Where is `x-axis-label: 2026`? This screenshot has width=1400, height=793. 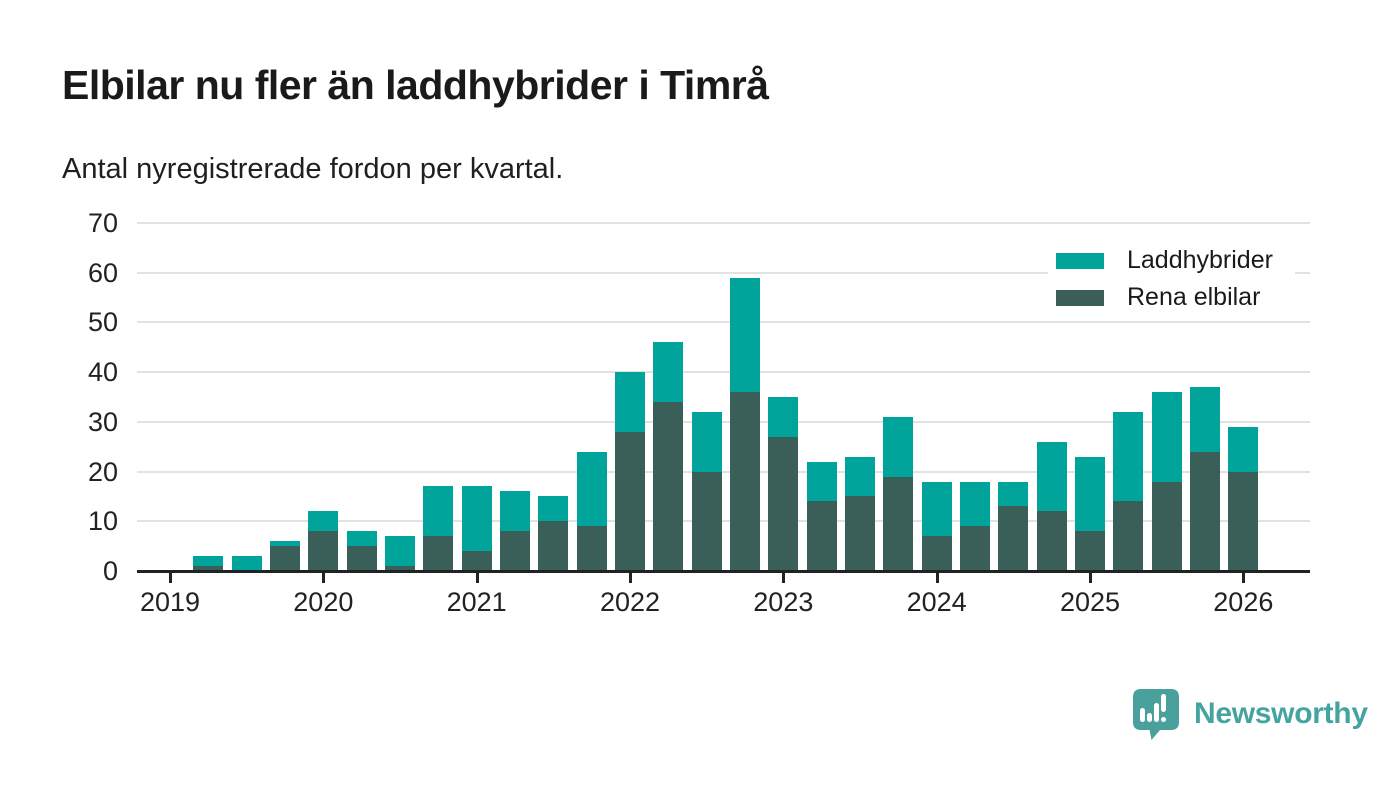
x-axis-label: 2026 is located at coordinates (1243, 602).